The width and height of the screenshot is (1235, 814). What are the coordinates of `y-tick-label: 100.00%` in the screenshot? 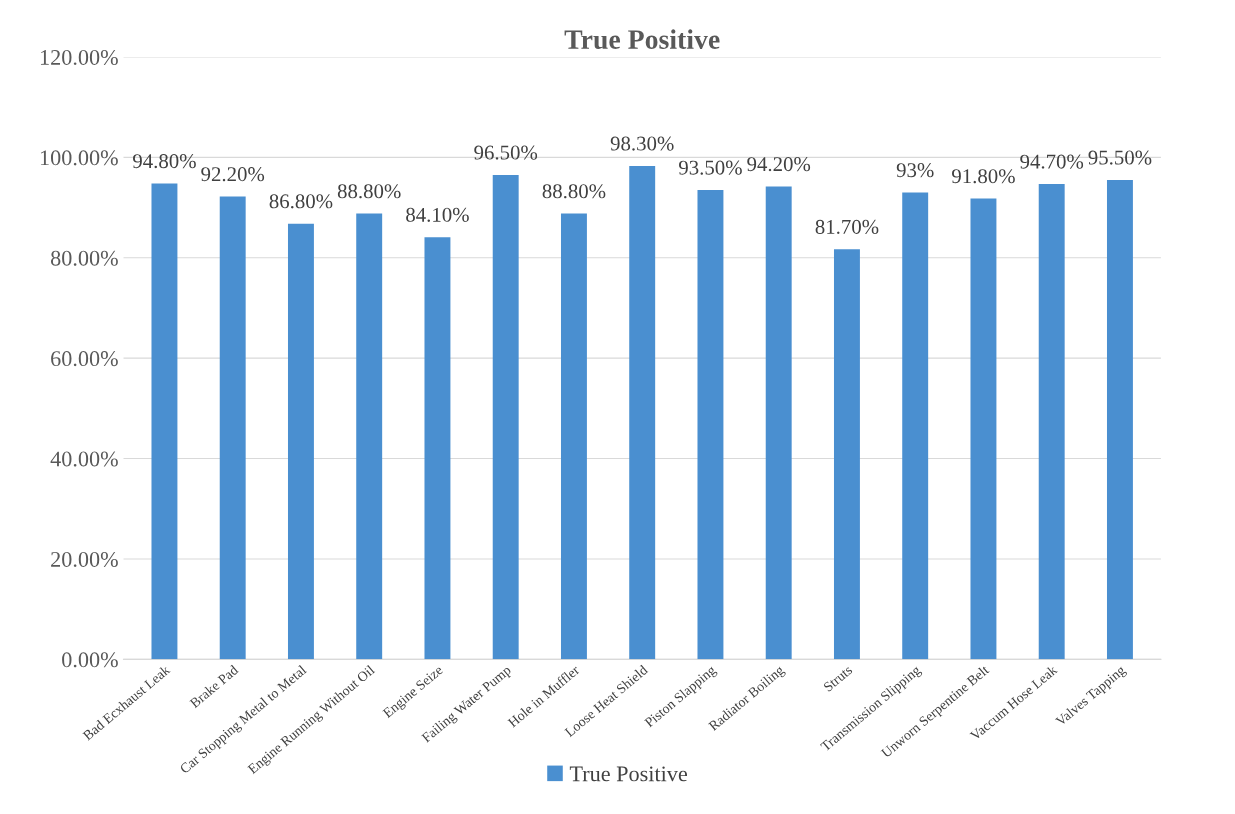 It's located at (79, 158).